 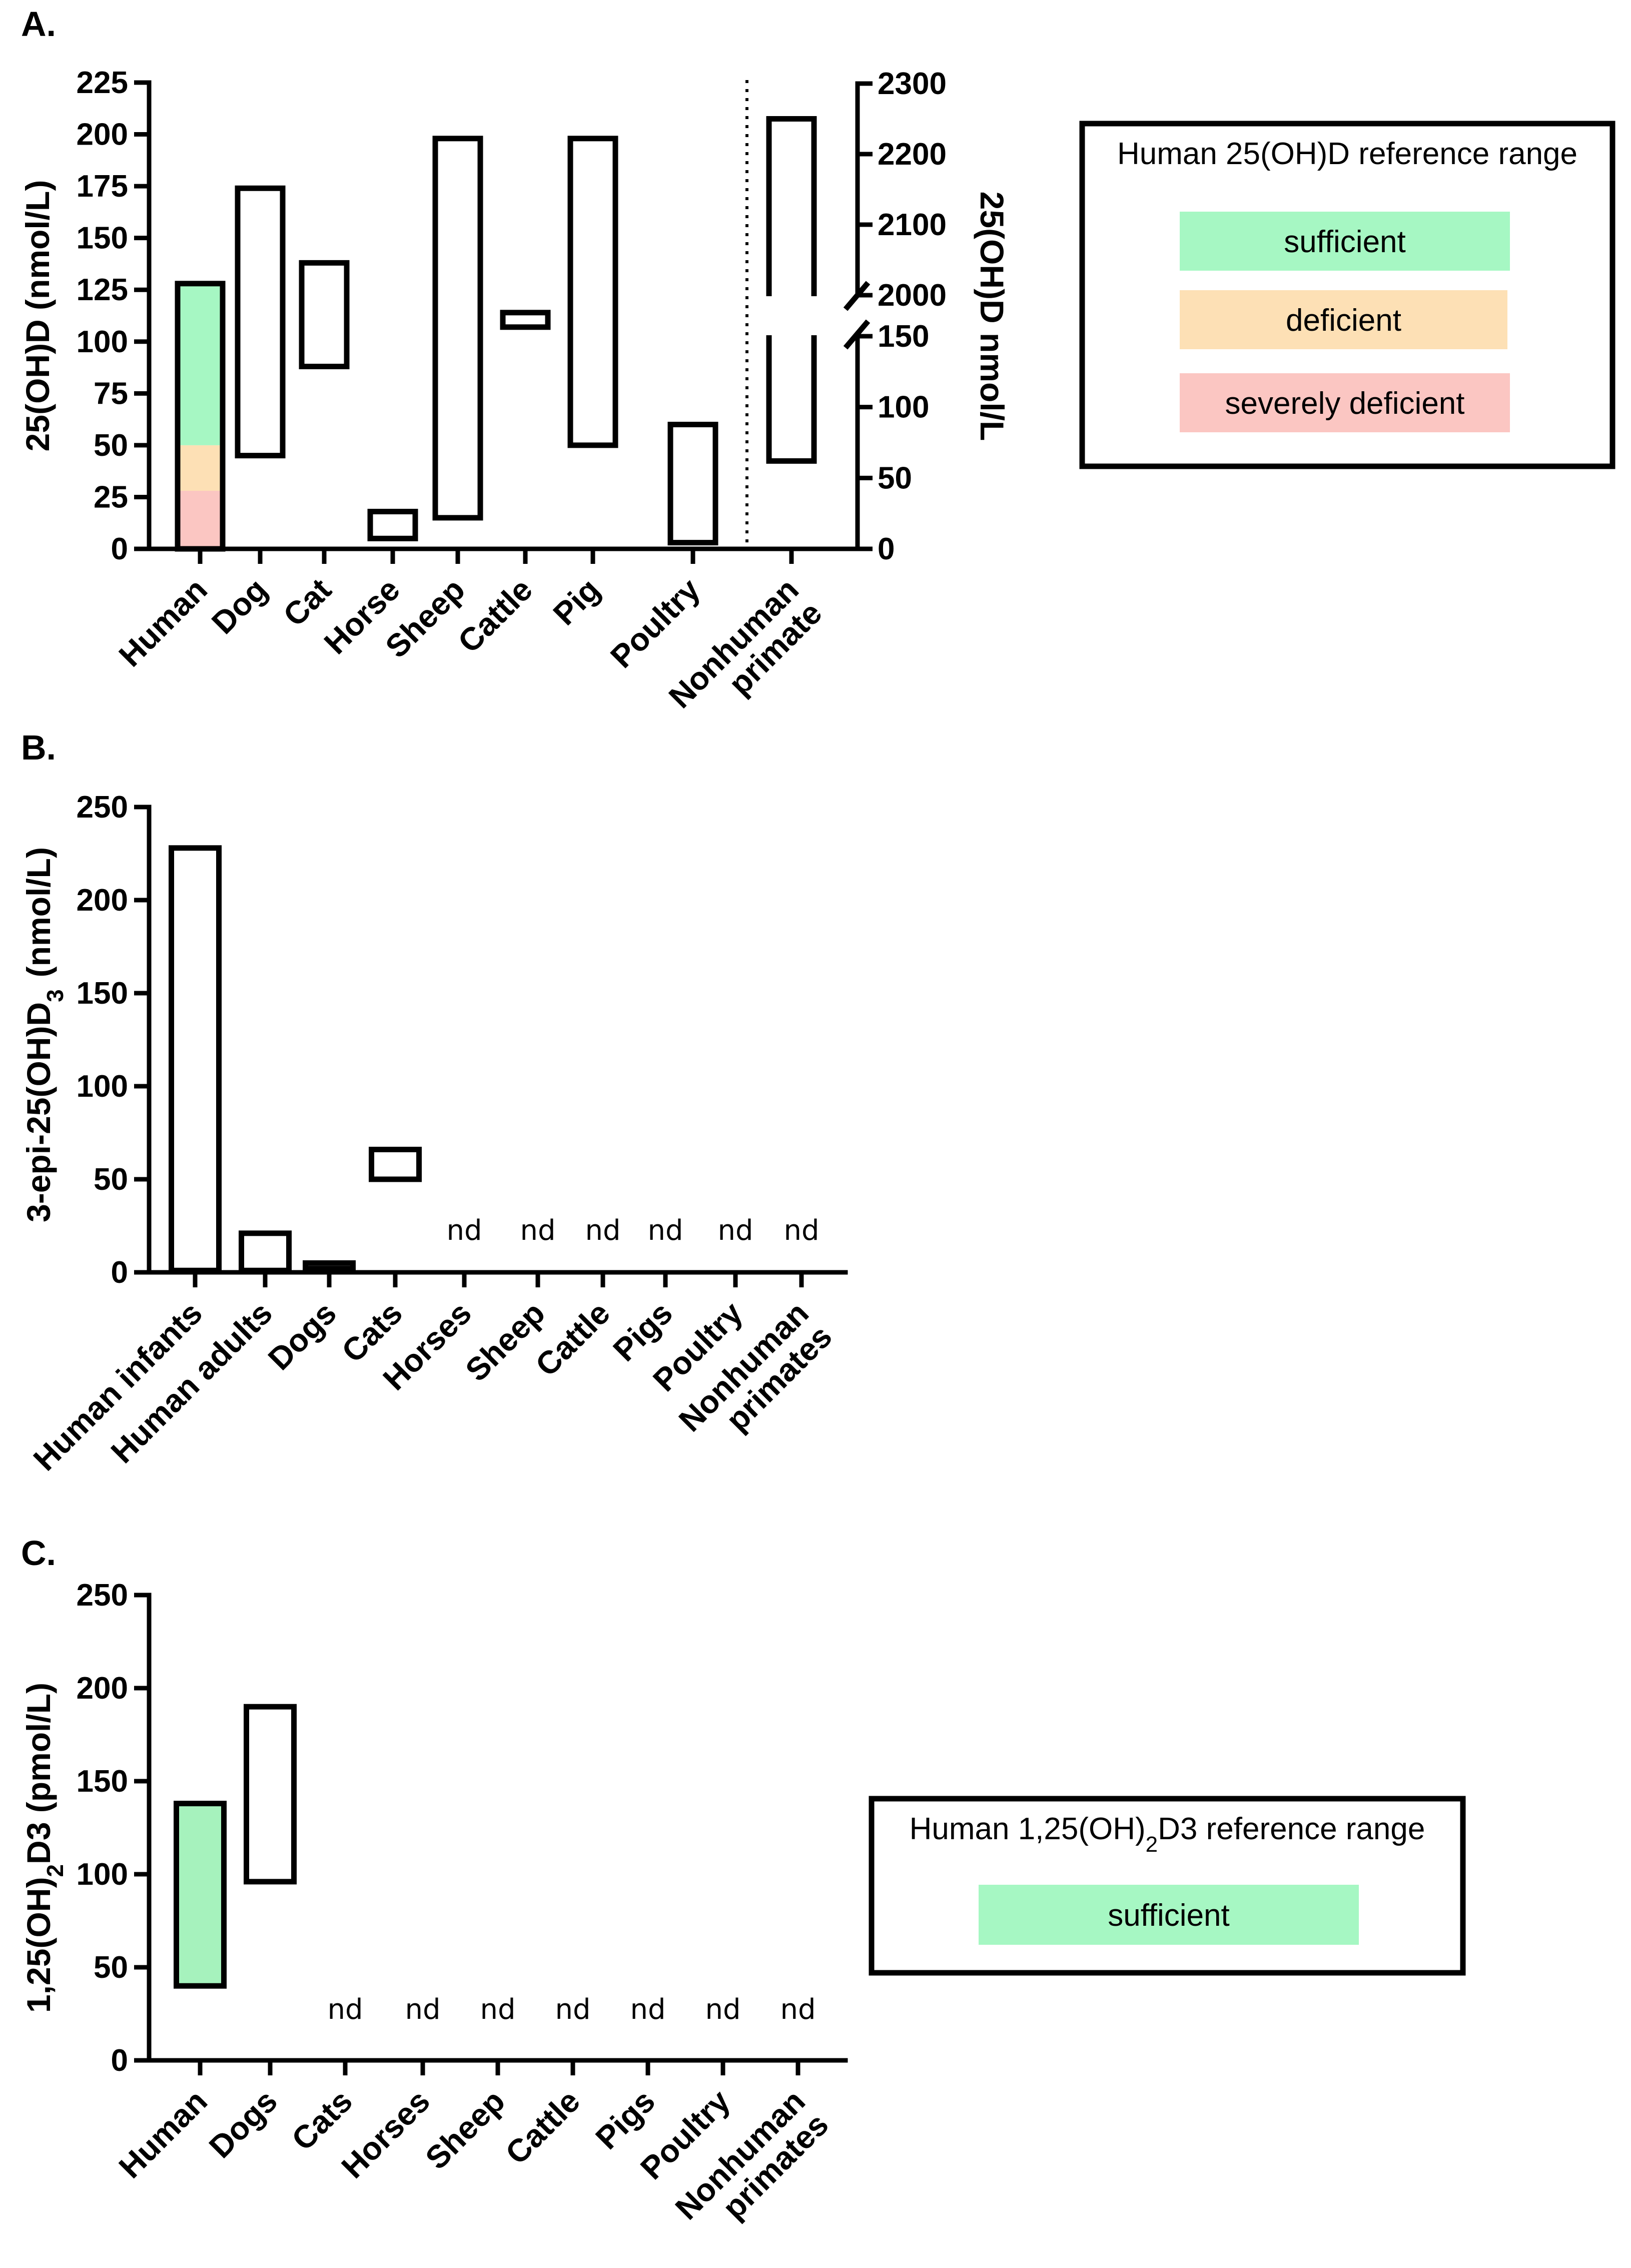 I want to click on y-tick-label-right: 2200, so click(x=913, y=154).